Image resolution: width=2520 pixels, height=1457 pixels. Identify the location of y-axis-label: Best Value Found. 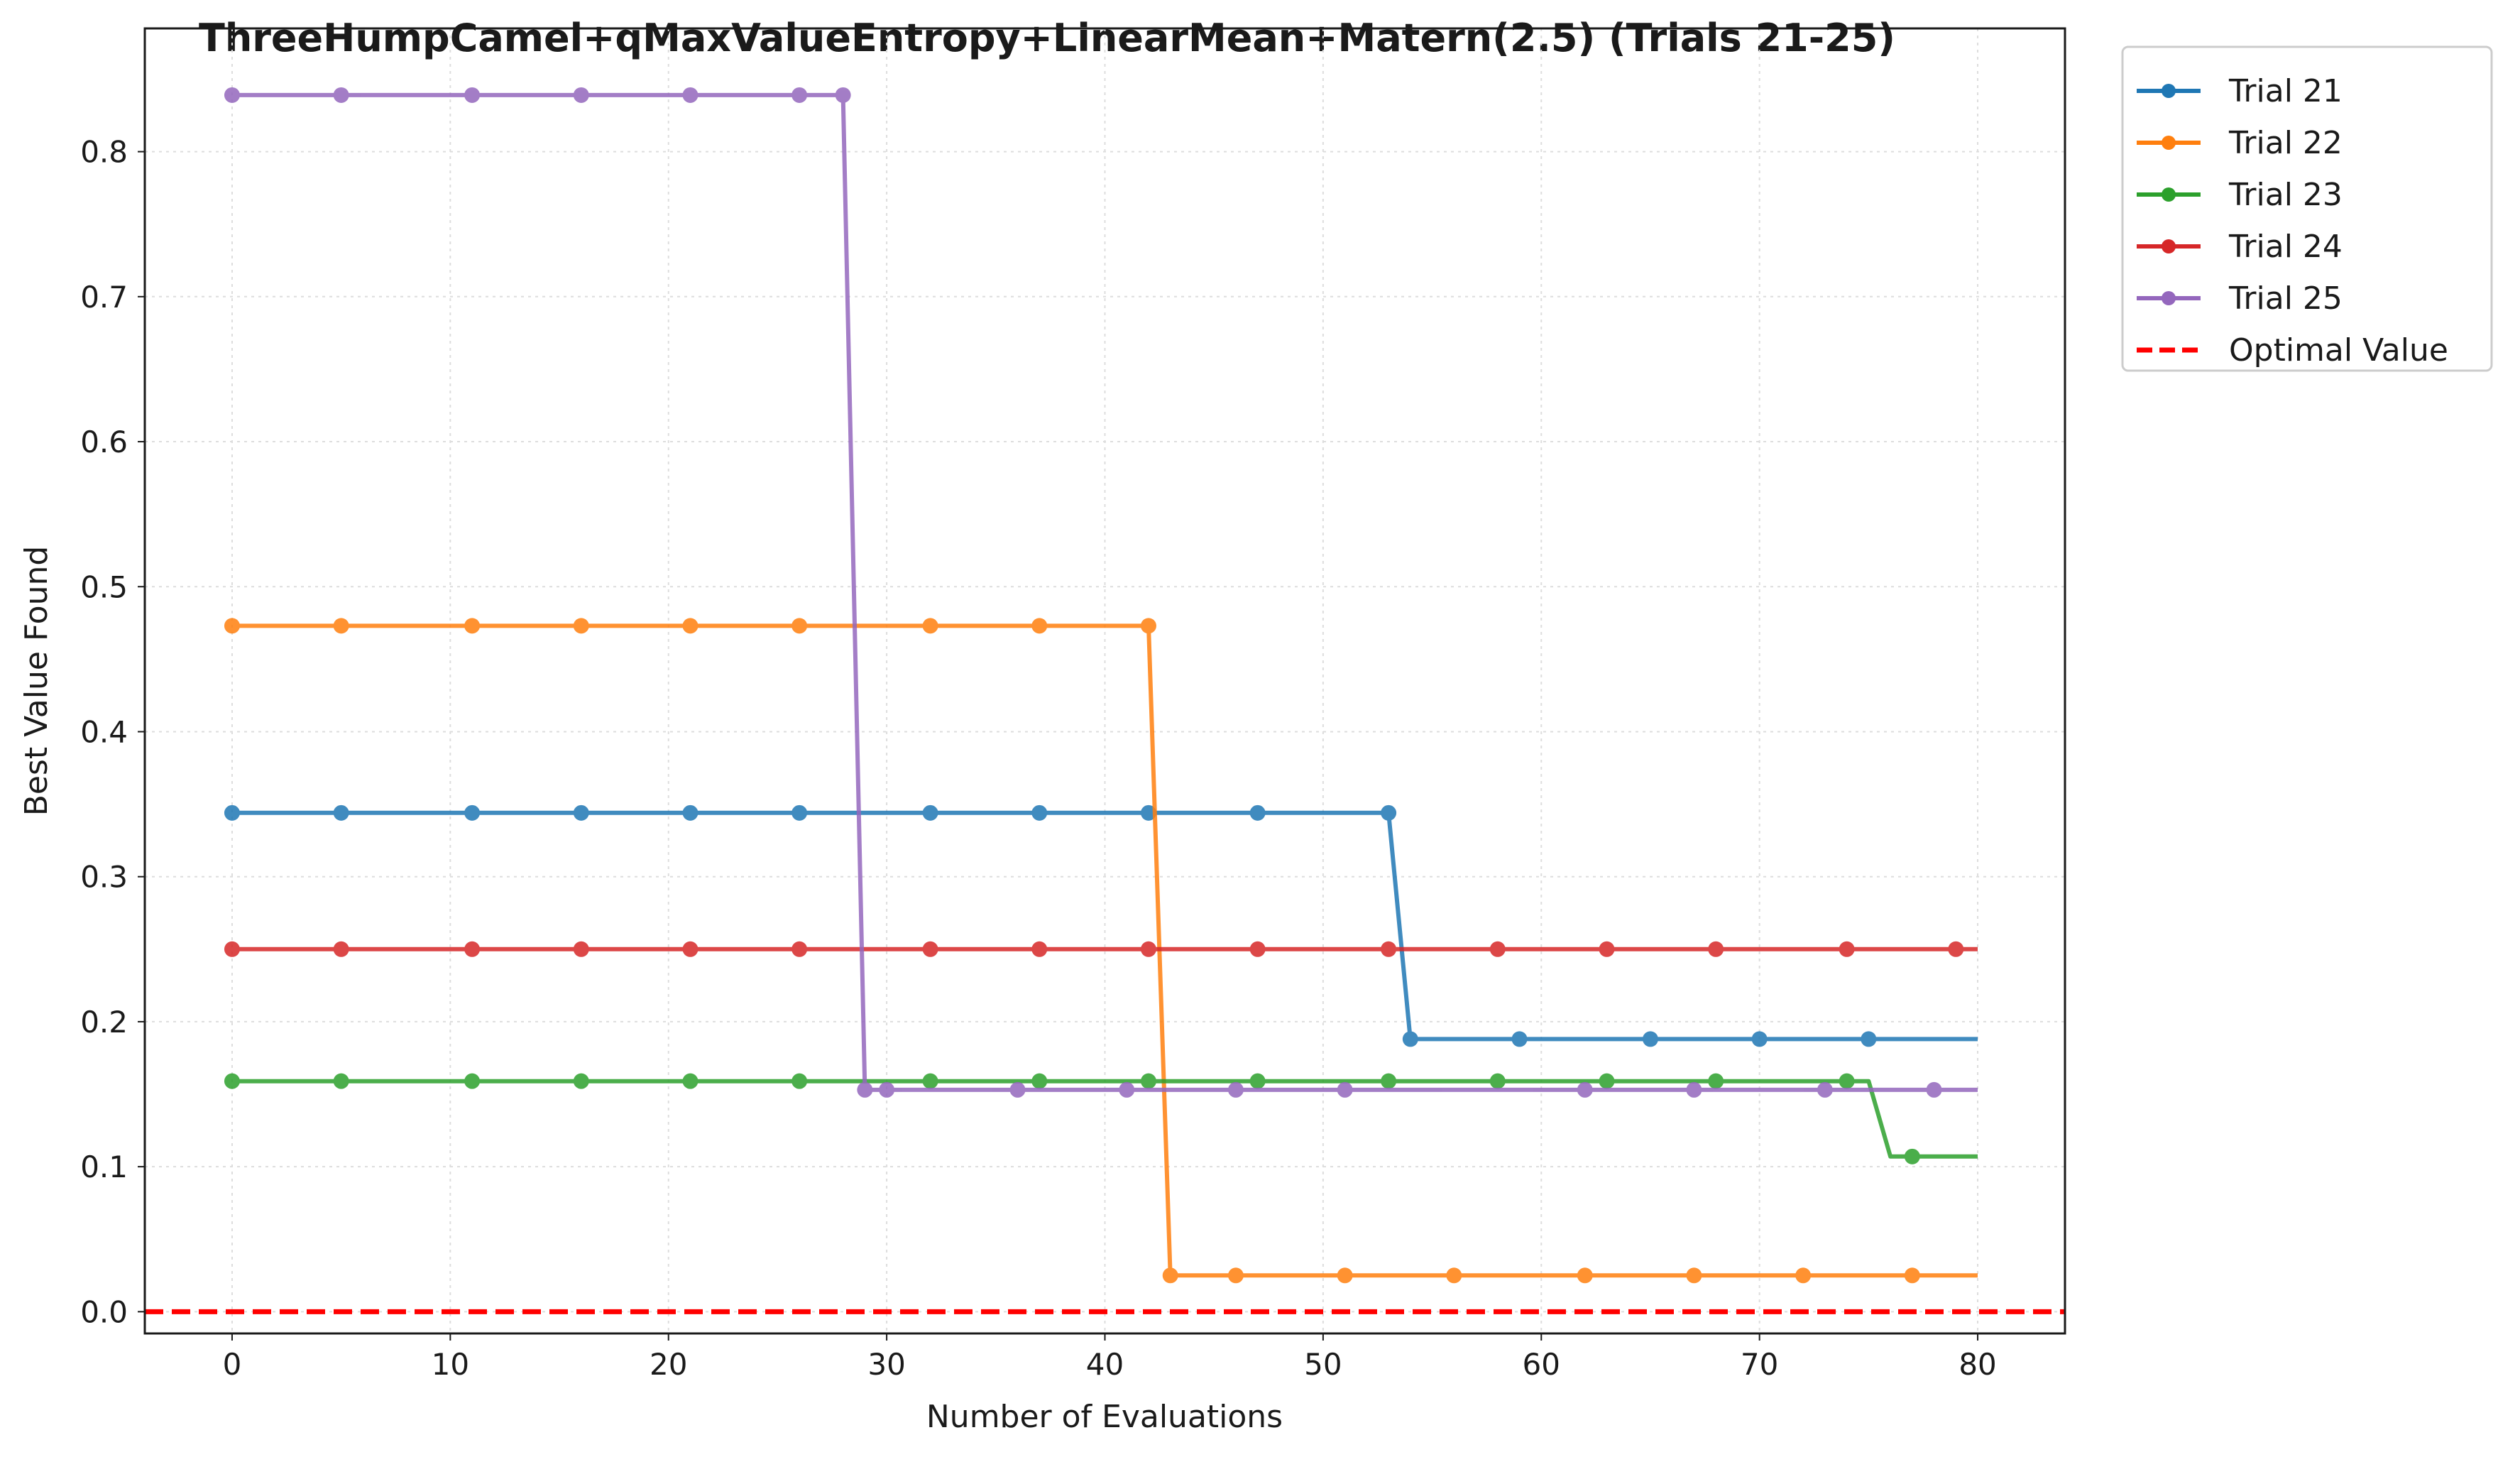
(37, 681).